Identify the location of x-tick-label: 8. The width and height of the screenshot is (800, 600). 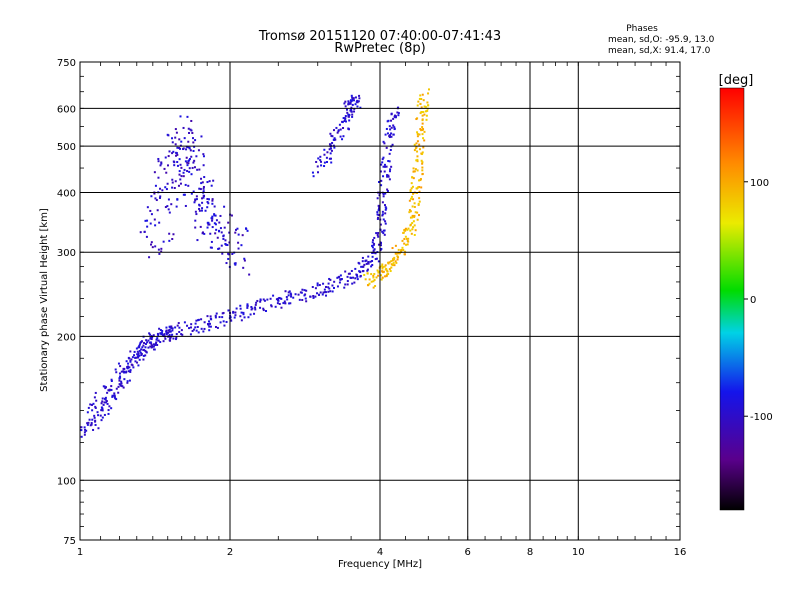
(530, 552).